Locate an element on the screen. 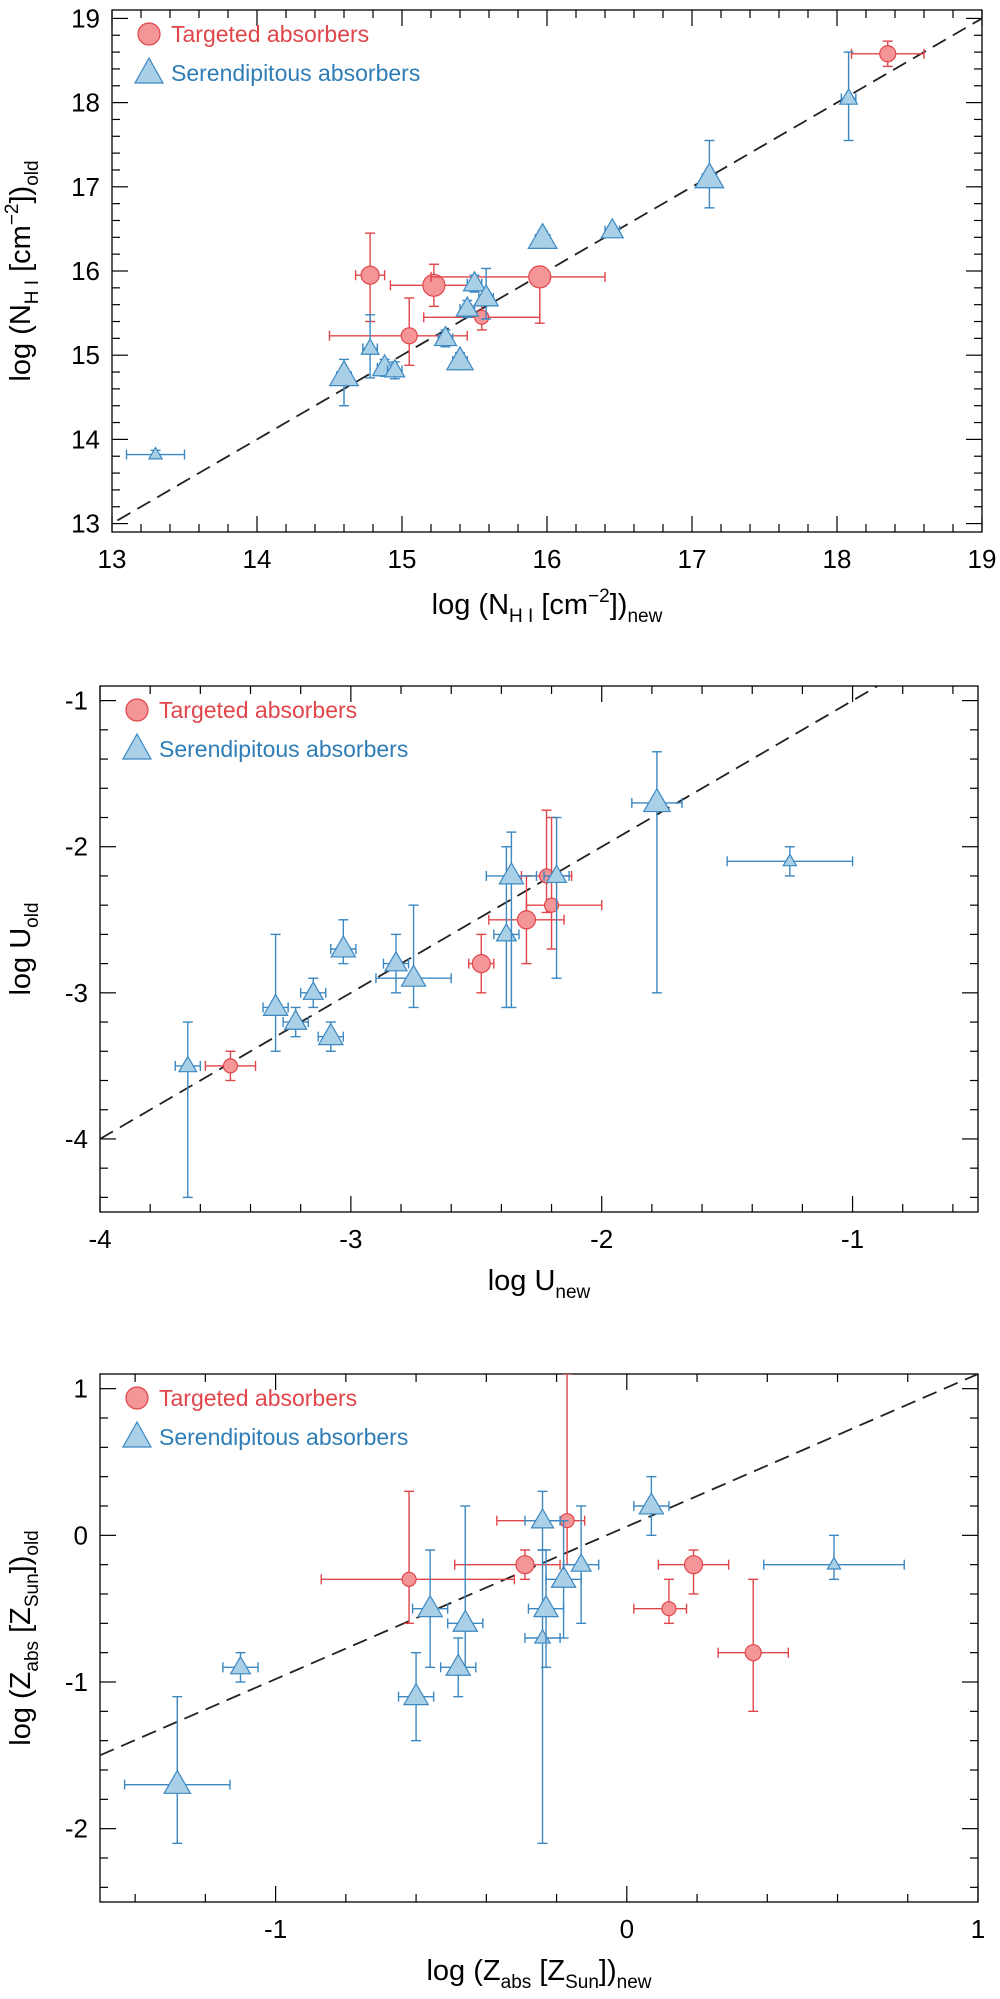 The height and width of the screenshot is (1999, 1000). x-tick-label: 1 is located at coordinates (978, 1929).